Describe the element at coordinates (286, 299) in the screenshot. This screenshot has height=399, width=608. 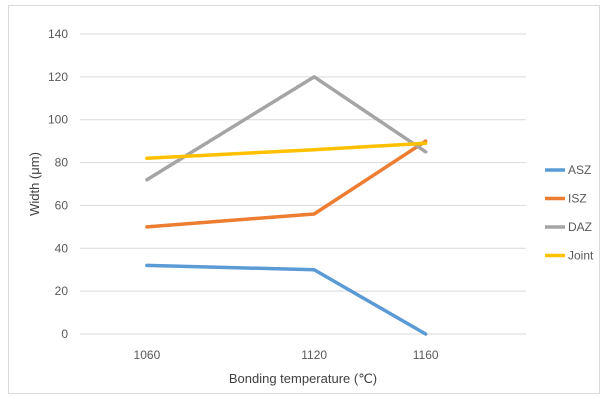
I see `series-line-asz` at that location.